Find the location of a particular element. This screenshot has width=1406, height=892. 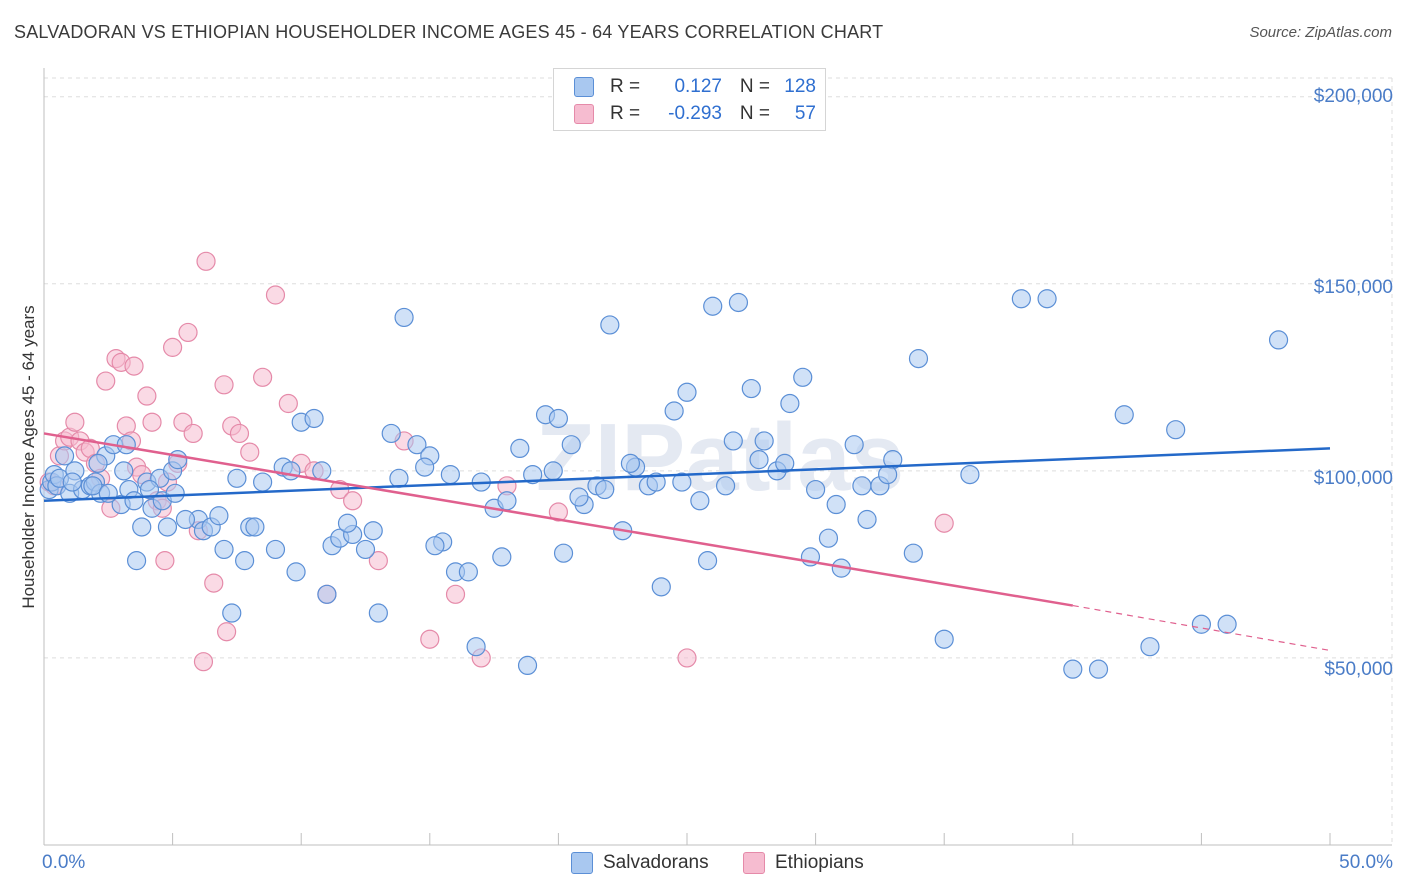

bottom-legend-salvadorans: Salvadorans is located at coordinates (640, 863).